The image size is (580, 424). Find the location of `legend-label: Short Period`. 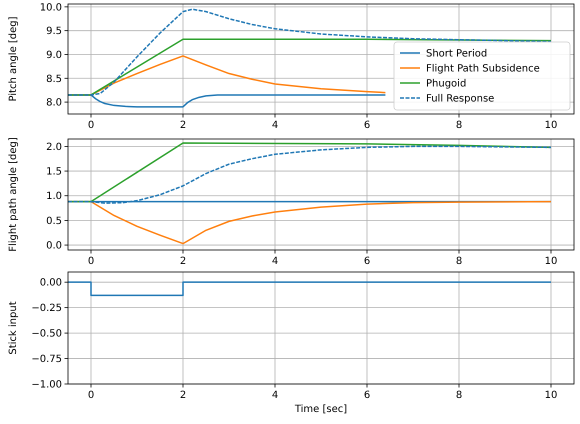

legend-label: Short Period is located at coordinates (457, 54).